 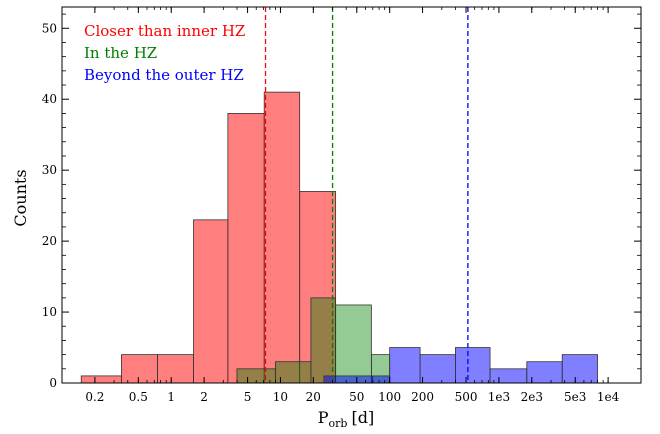 What do you see at coordinates (204, 397) in the screenshot?
I see `x-tick-label-3: 2` at bounding box center [204, 397].